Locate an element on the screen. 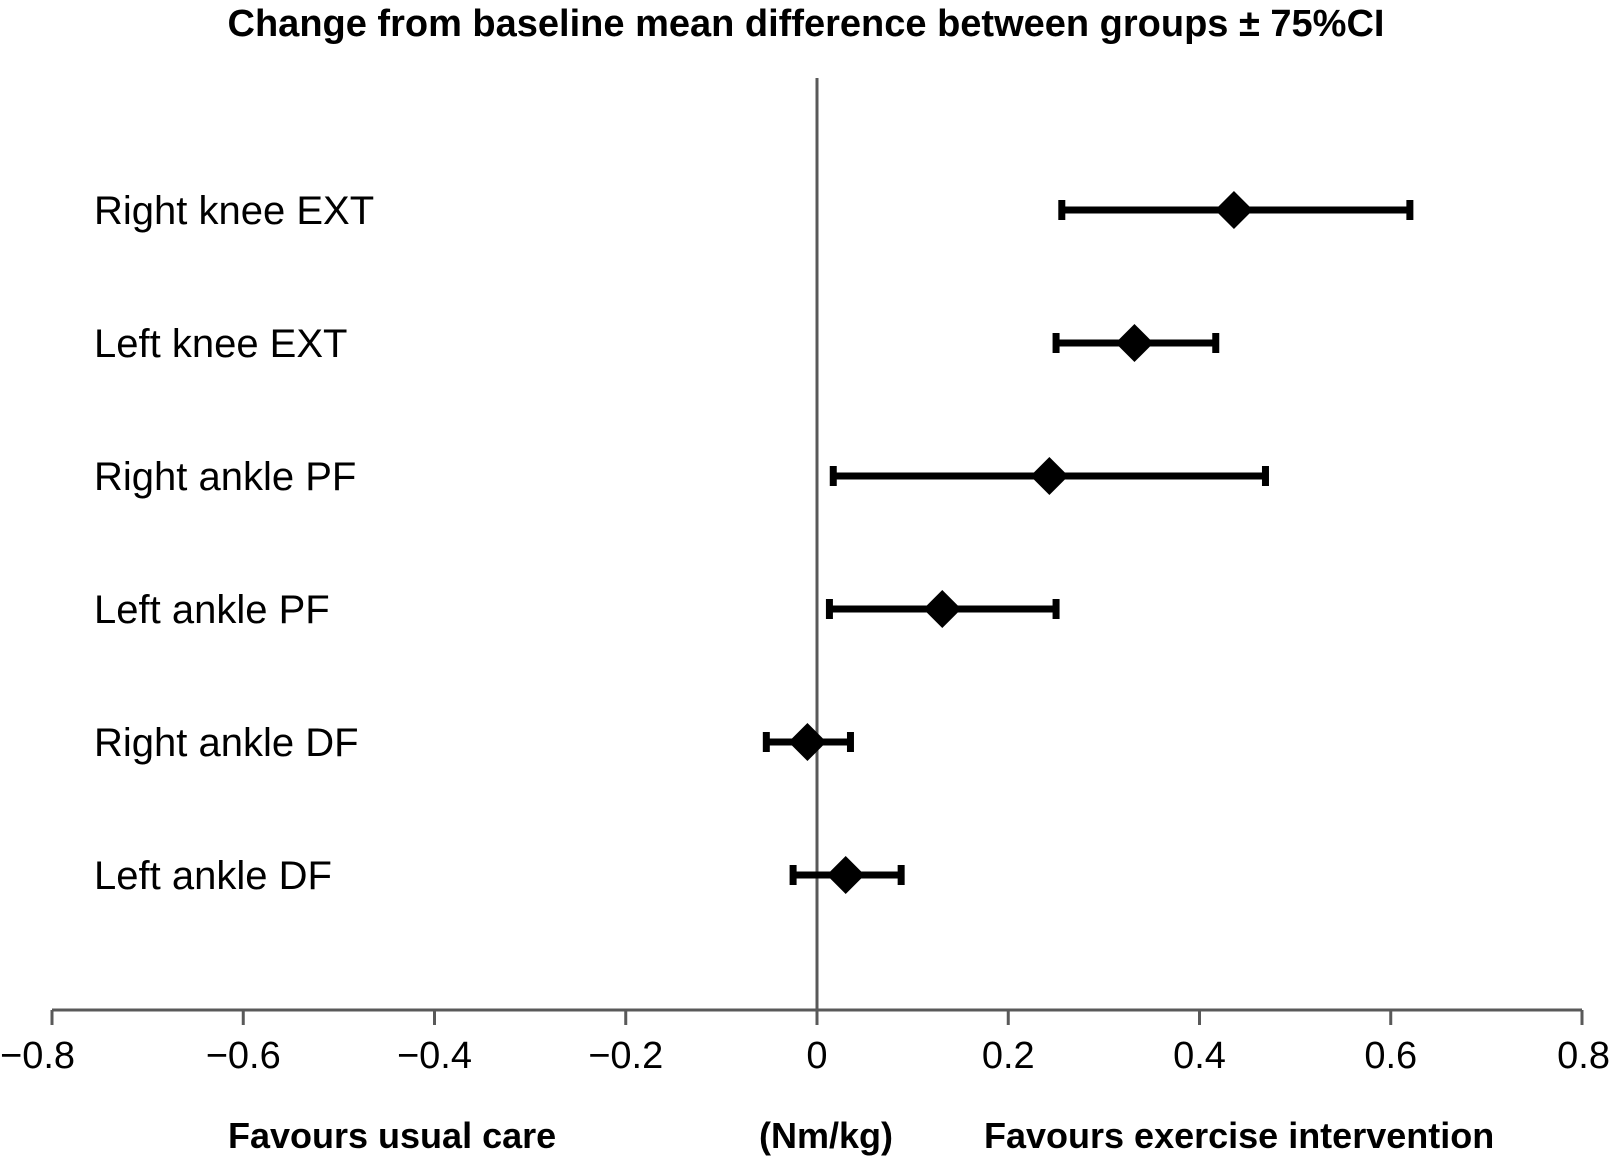  category-label: Left ankle DF is located at coordinates (213, 876).